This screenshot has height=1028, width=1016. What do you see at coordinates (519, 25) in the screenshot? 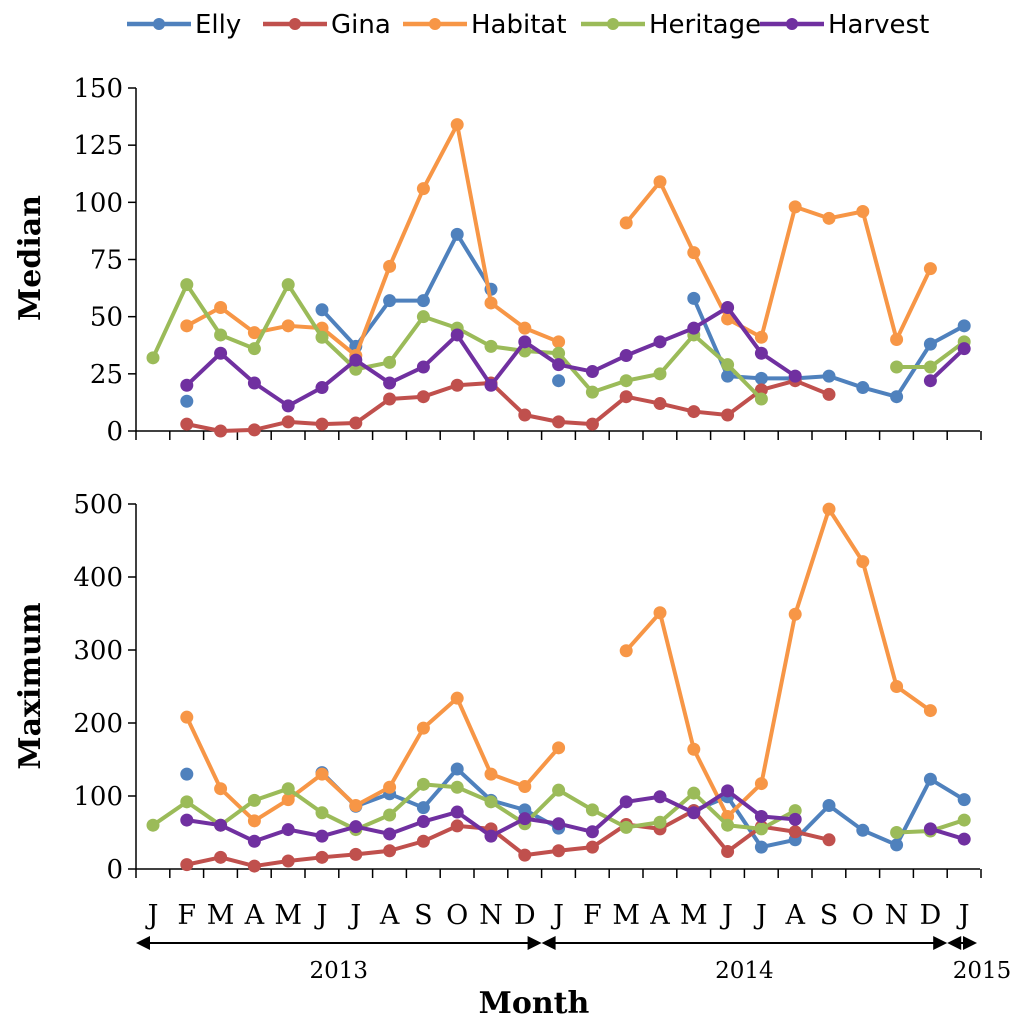
I see `legend-label: Habitat` at bounding box center [519, 25].